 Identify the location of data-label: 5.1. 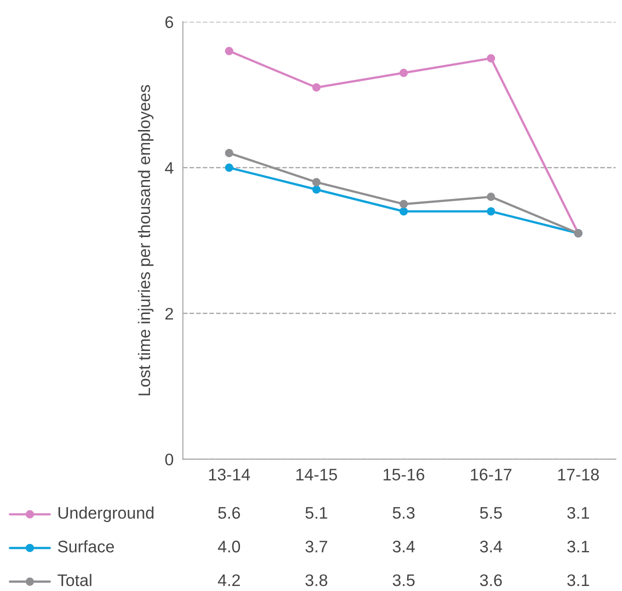
(316, 513).